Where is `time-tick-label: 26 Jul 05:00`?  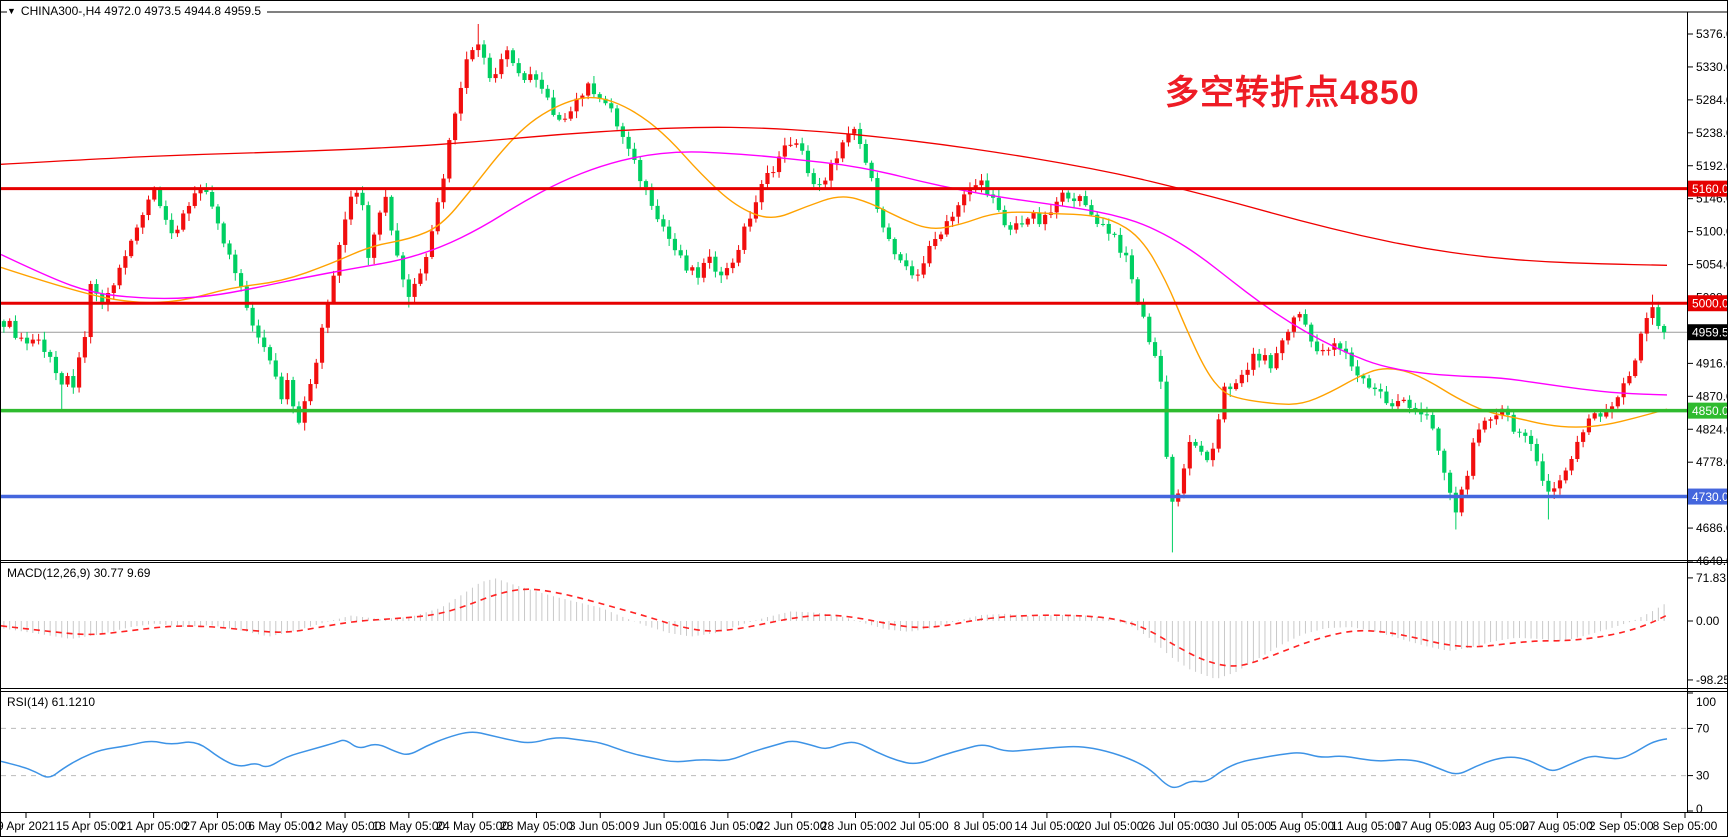
time-tick-label: 26 Jul 05:00 is located at coordinates (1175, 826).